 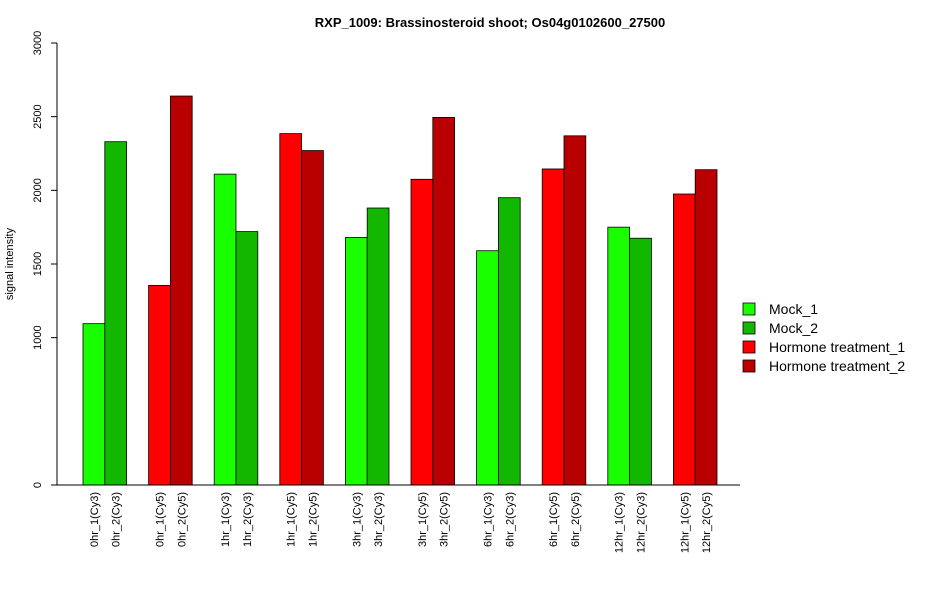 What do you see at coordinates (38, 190) in the screenshot?
I see `y-tick-label: 2000` at bounding box center [38, 190].